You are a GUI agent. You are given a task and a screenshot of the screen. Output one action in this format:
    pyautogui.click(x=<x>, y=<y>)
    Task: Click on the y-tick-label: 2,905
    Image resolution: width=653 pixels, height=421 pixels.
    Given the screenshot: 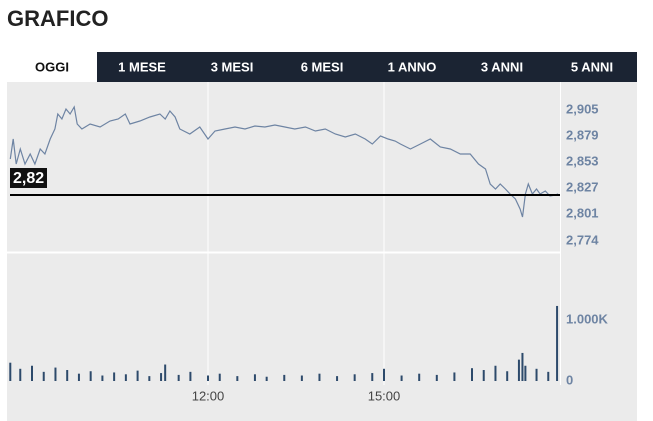 What is the action you would take?
    pyautogui.click(x=582, y=108)
    